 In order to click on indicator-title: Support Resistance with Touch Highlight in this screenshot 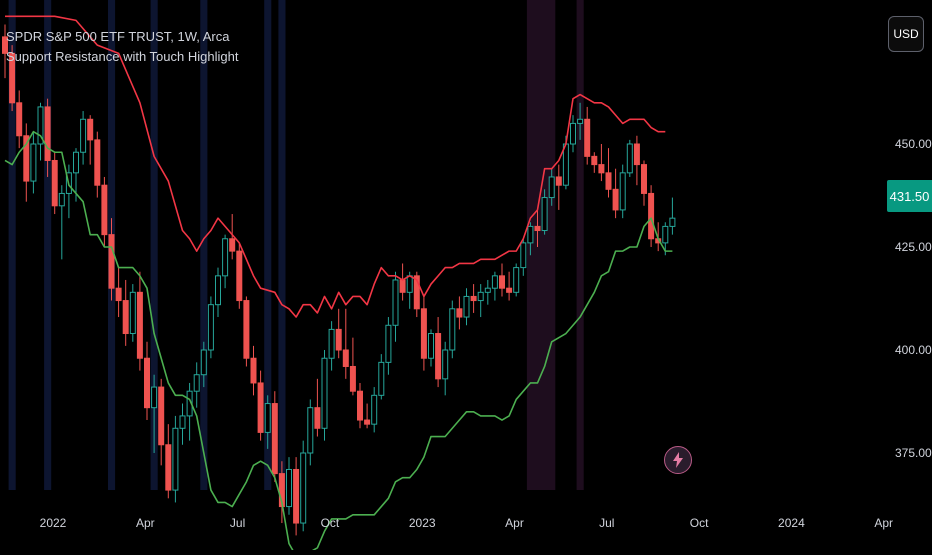, I will do `click(122, 56)`.